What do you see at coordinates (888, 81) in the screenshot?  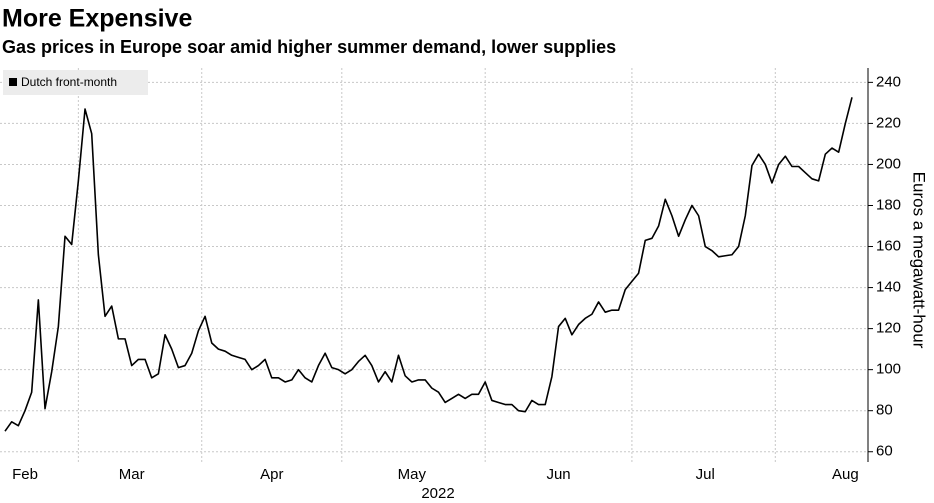 I see `y-tick-label: 240` at bounding box center [888, 81].